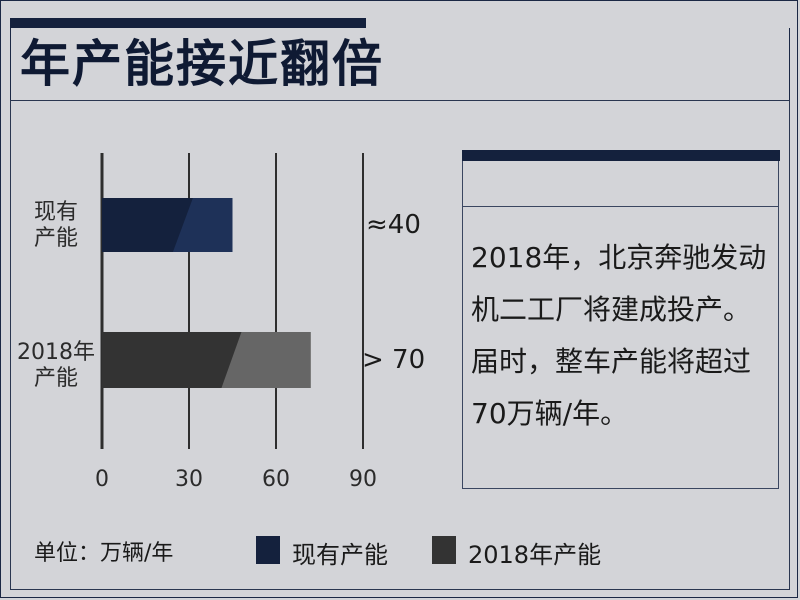 Image resolution: width=800 pixels, height=600 pixels. What do you see at coordinates (535, 555) in the screenshot?
I see `legend-label-2018: 2018年产能` at bounding box center [535, 555].